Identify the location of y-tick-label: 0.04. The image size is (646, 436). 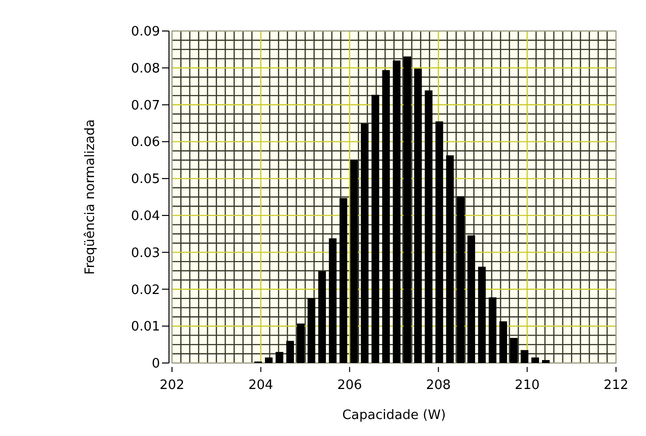
(145, 216).